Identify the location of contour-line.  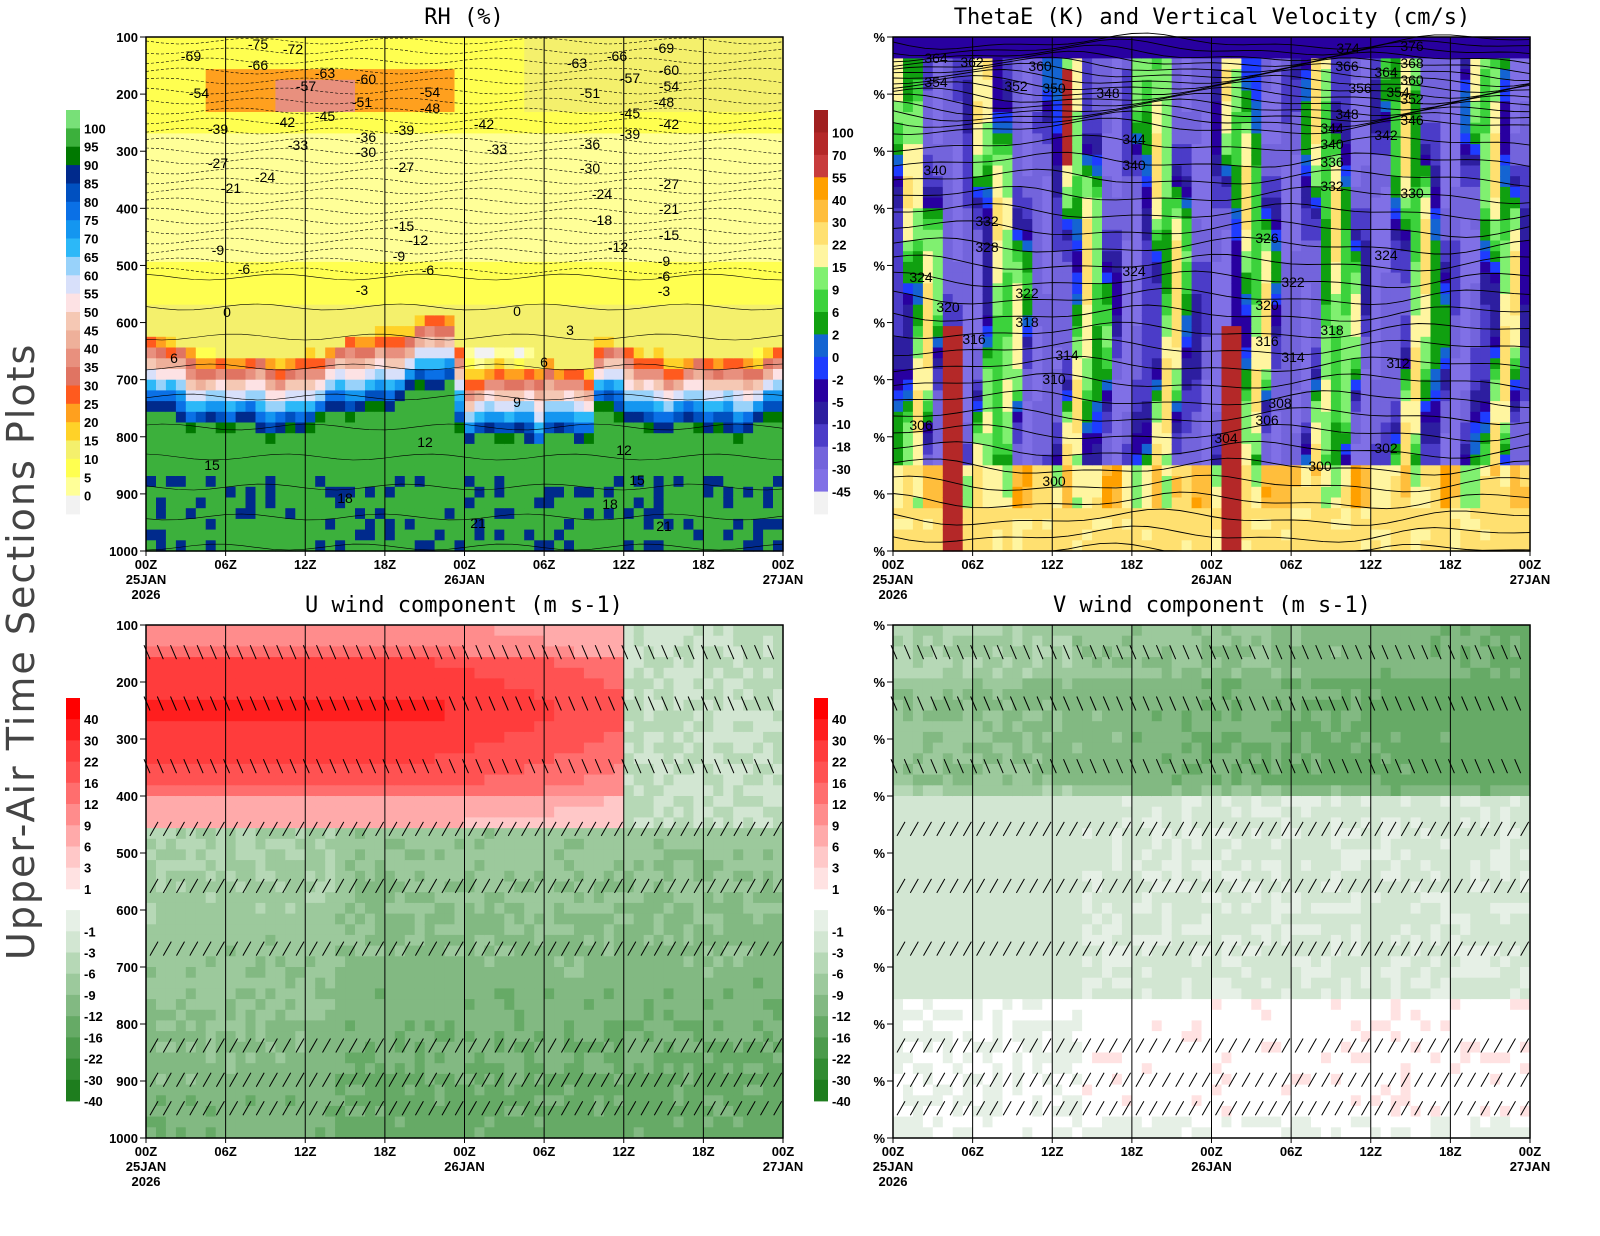
(464, 111).